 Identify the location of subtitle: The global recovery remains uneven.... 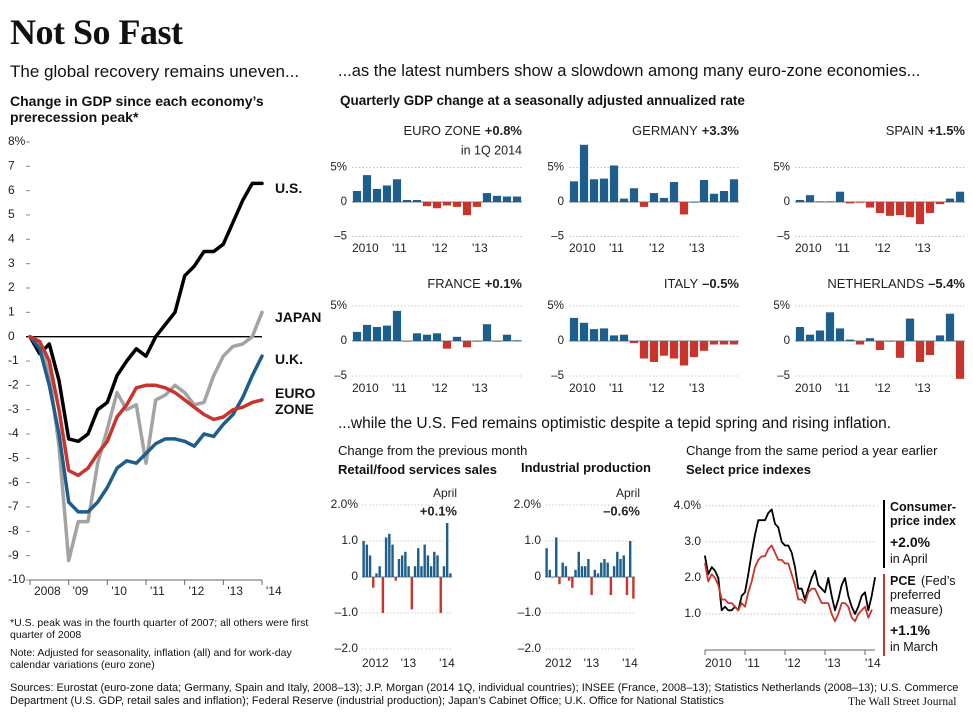
(155, 71).